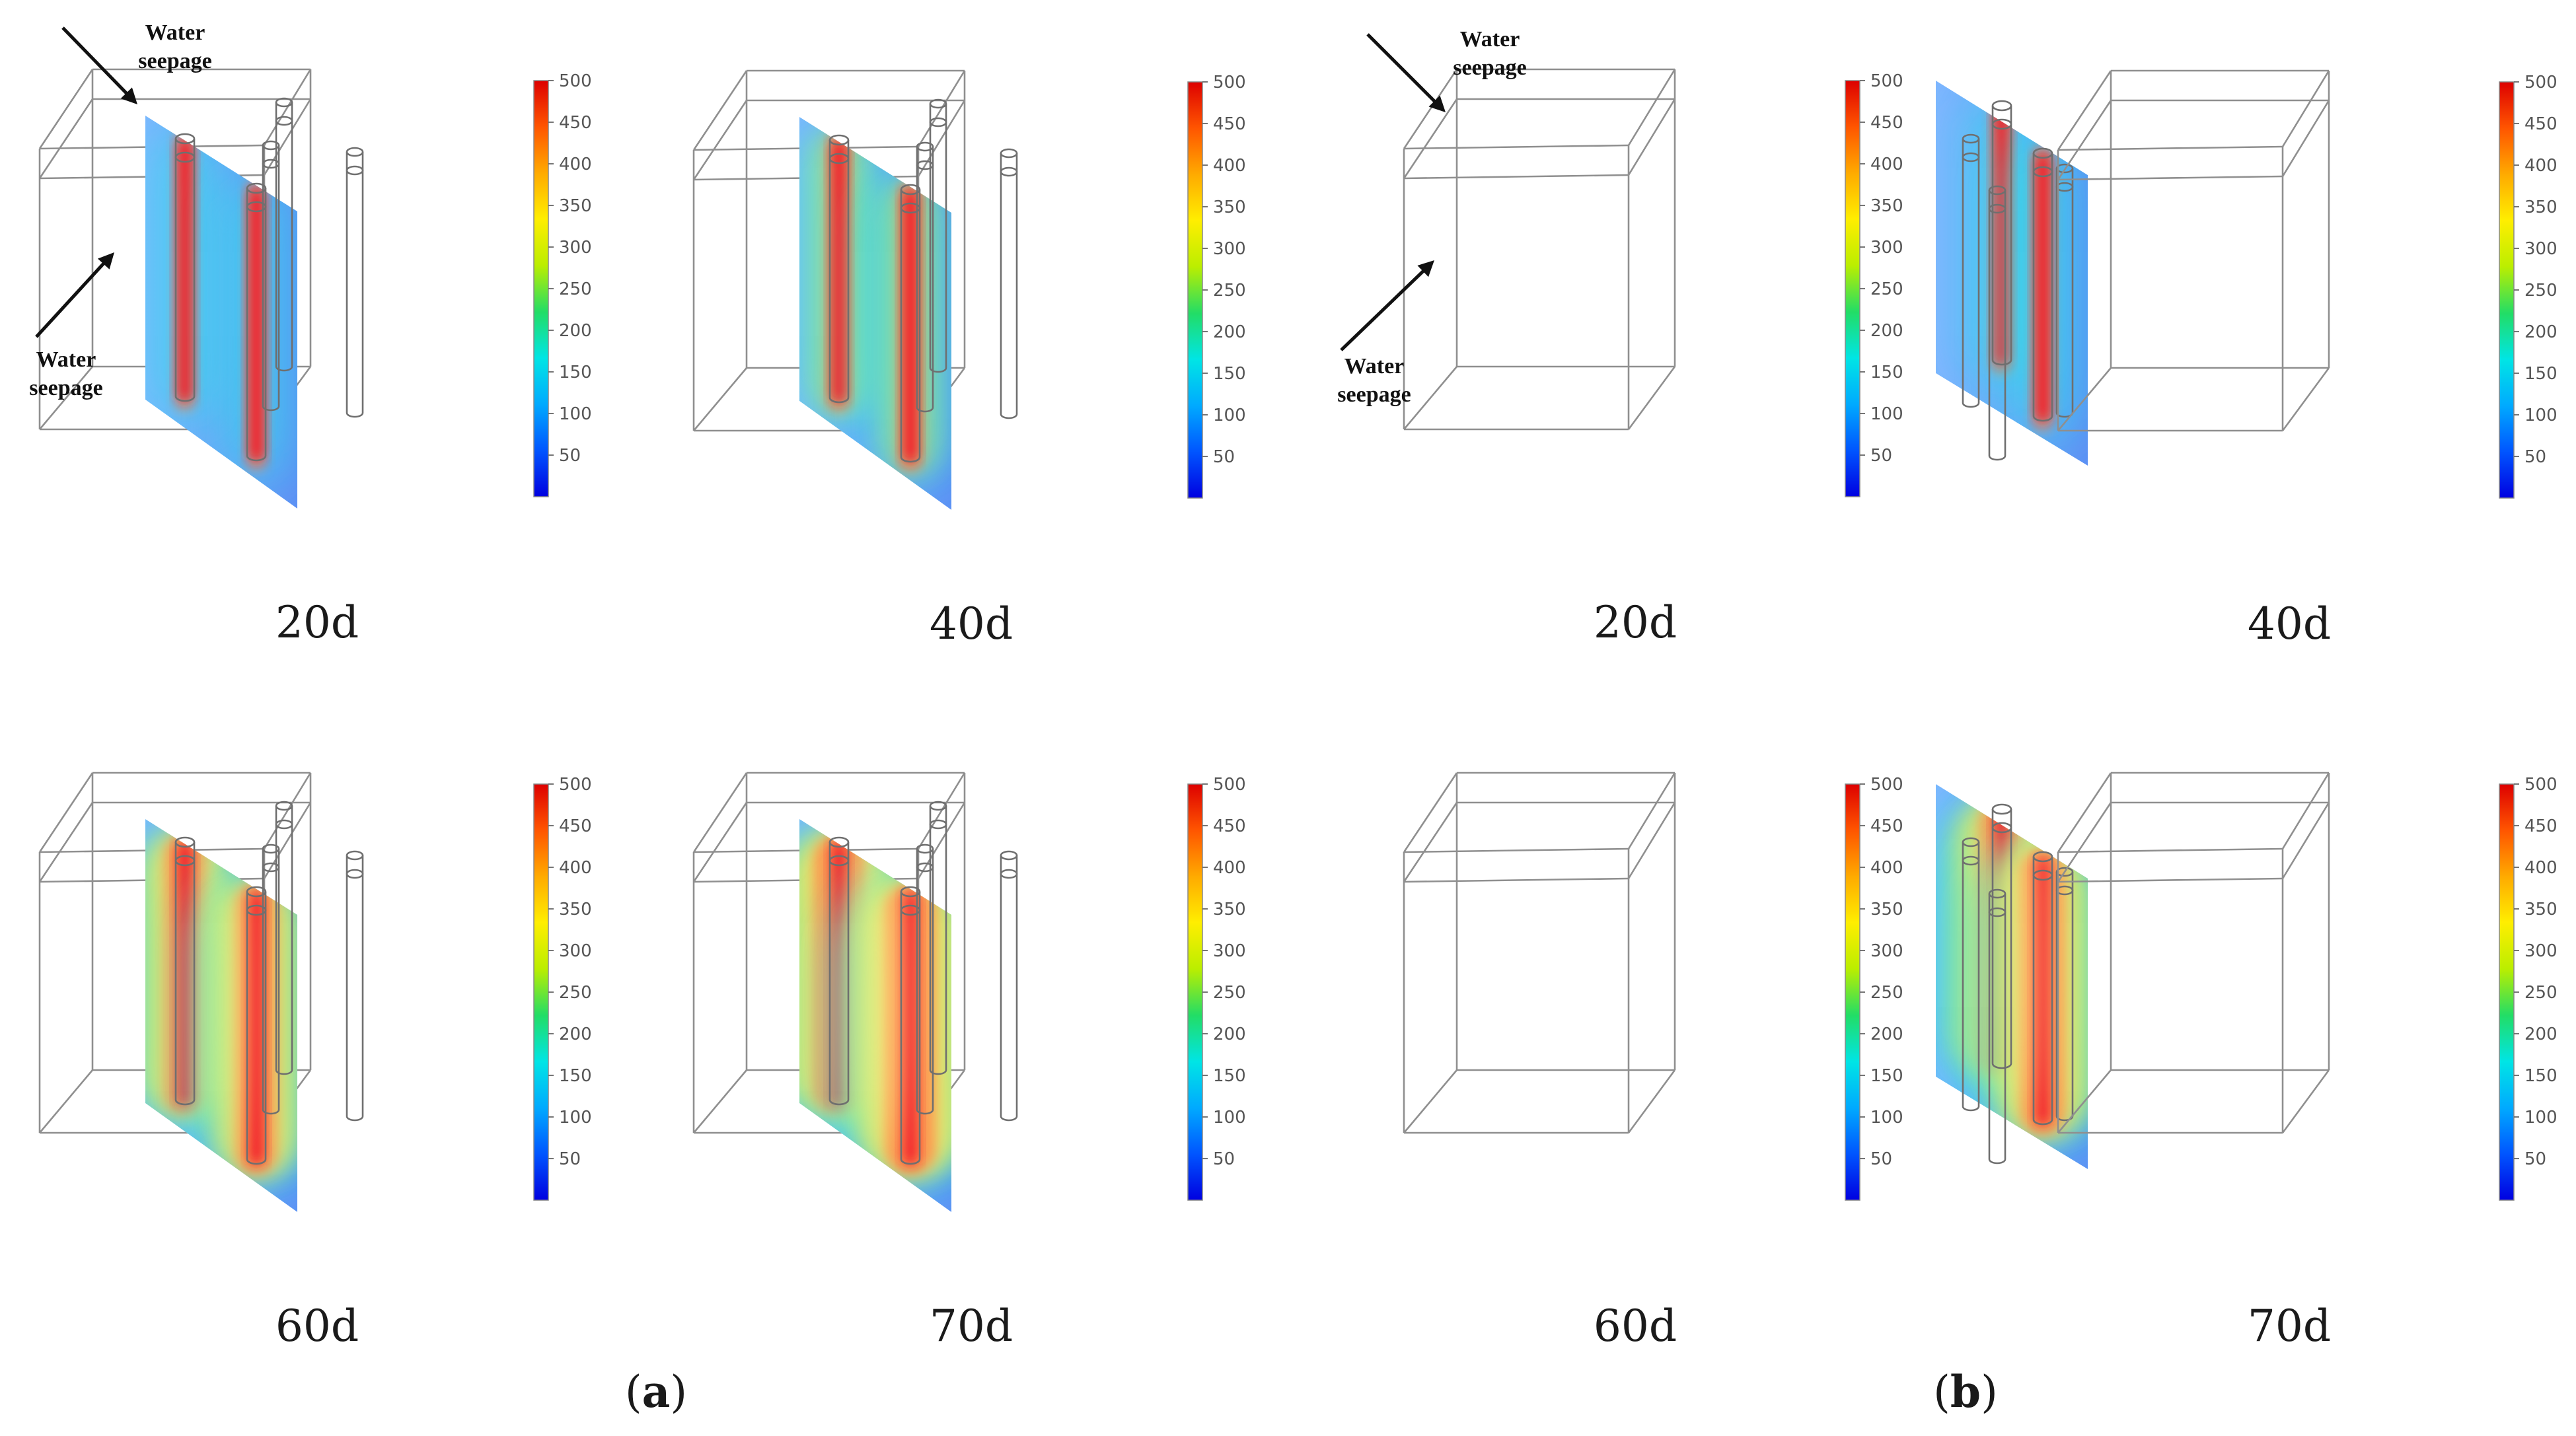  What do you see at coordinates (969, 359) in the screenshot?
I see `panel-a-40d: 500 450 400 350 300 250 200 150 100 50 40d` at bounding box center [969, 359].